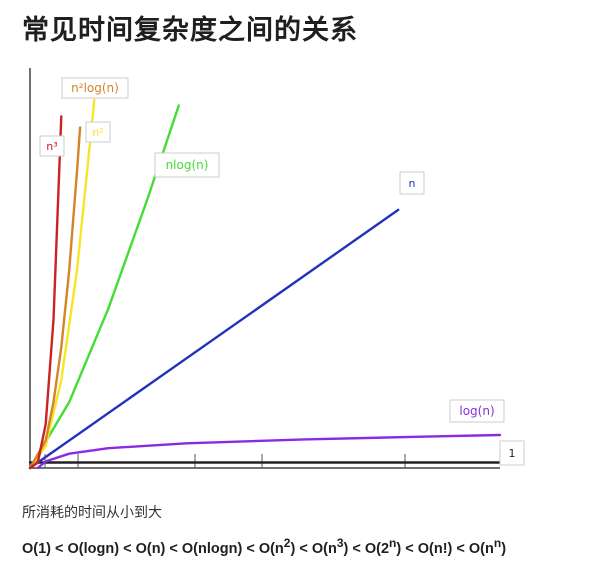 This screenshot has width=614, height=565. I want to click on label-text: n², so click(97, 132).